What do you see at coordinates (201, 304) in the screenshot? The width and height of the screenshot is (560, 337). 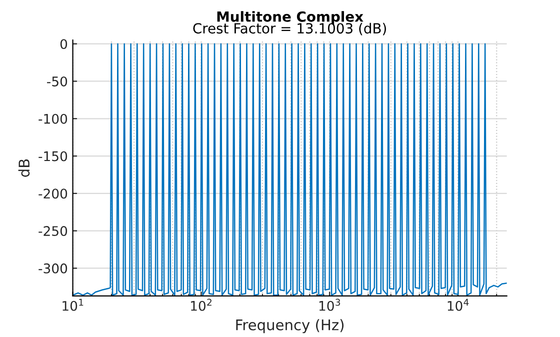 I see `x-tick-label: 10$^{2}$` at bounding box center [201, 304].